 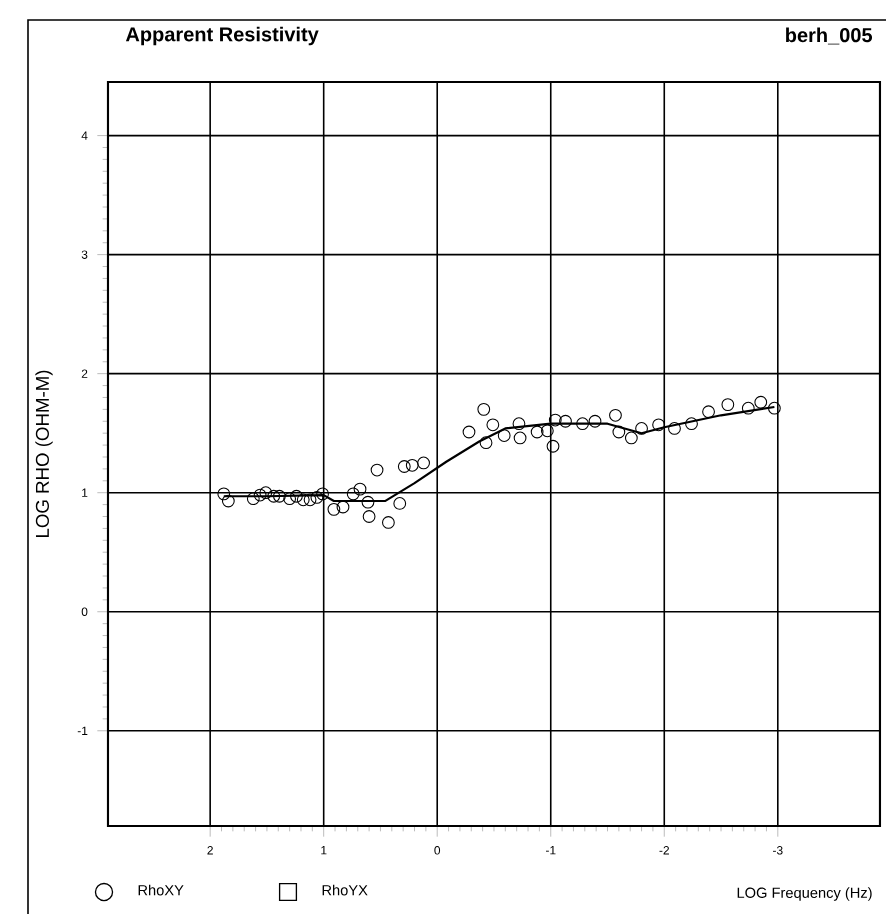 I want to click on chart-title: Apparent Resistivity, so click(x=222, y=36).